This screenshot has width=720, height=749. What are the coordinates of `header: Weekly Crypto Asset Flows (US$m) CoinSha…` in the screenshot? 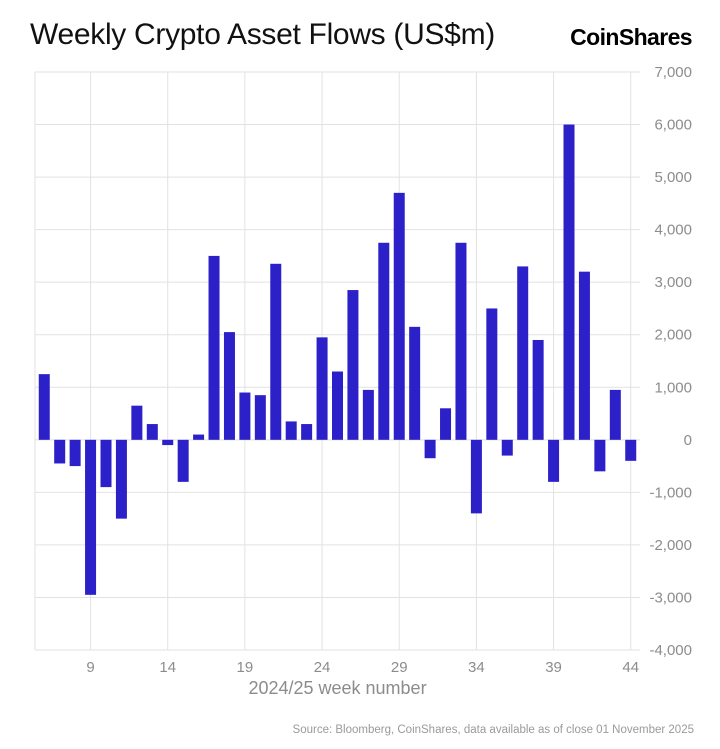 It's located at (360, 30).